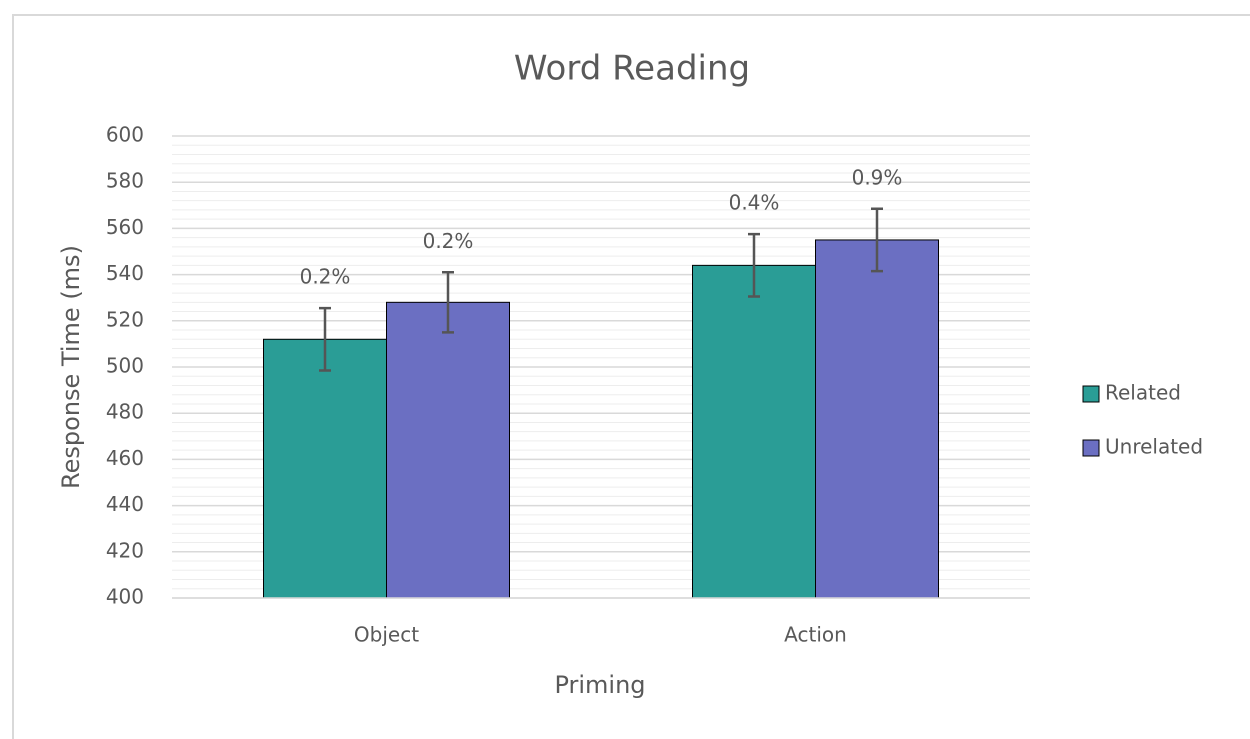 The height and width of the screenshot is (739, 1250). Describe the element at coordinates (125, 504) in the screenshot. I see `y-tick-label: 440` at that location.